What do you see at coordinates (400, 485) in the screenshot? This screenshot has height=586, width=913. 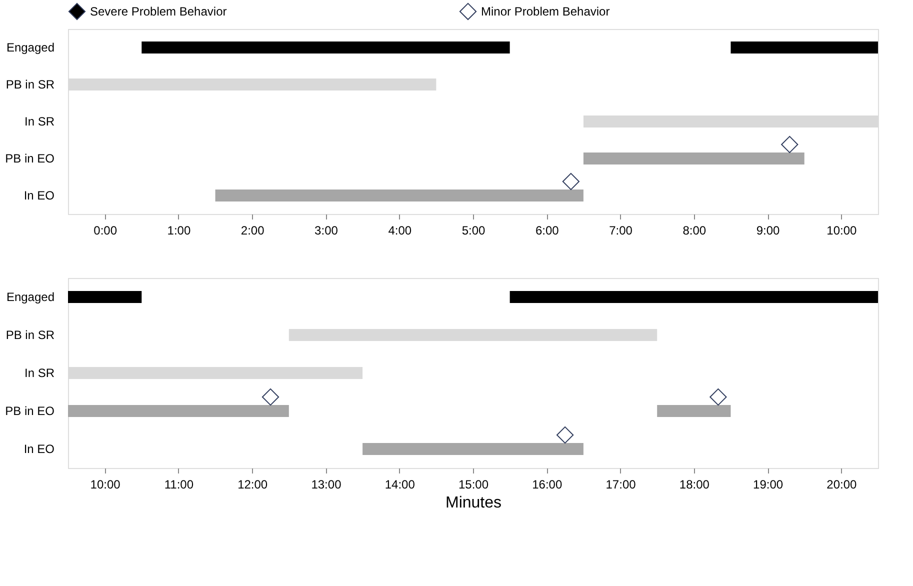 I see `x-tick-label: 14:00` at bounding box center [400, 485].